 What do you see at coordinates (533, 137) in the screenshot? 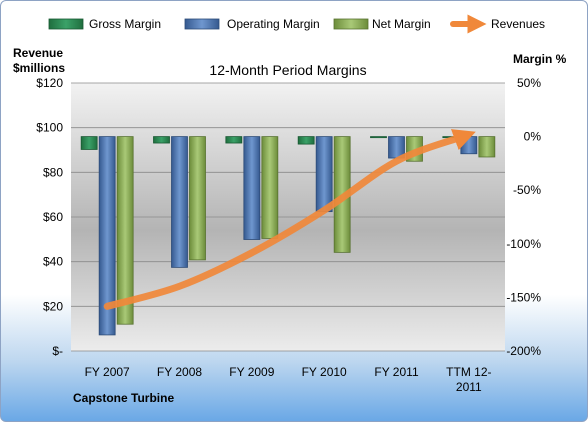
I see `right-tick-label: 0%` at bounding box center [533, 137].